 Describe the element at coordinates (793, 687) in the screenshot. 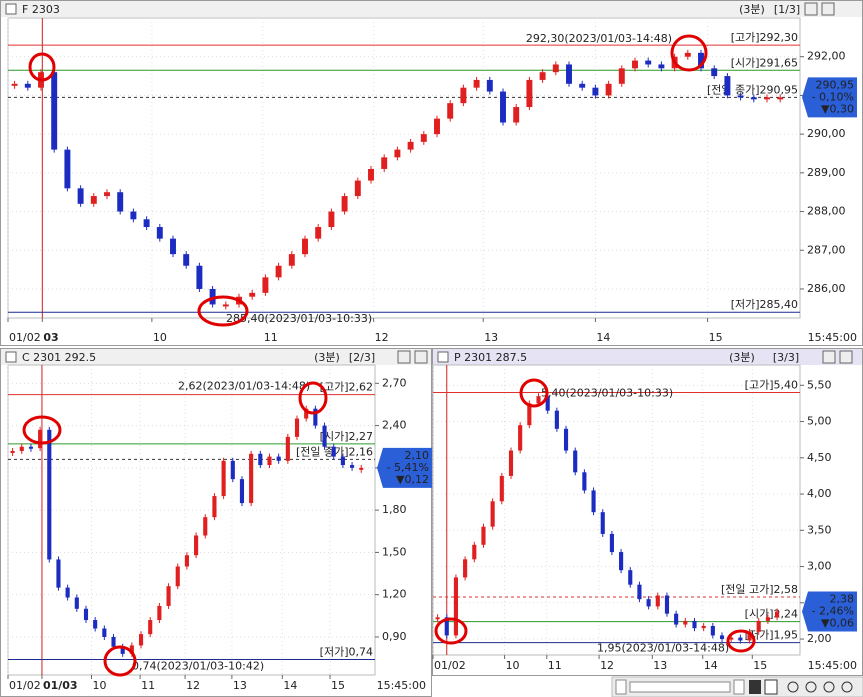

I see `zoom-in` at that location.